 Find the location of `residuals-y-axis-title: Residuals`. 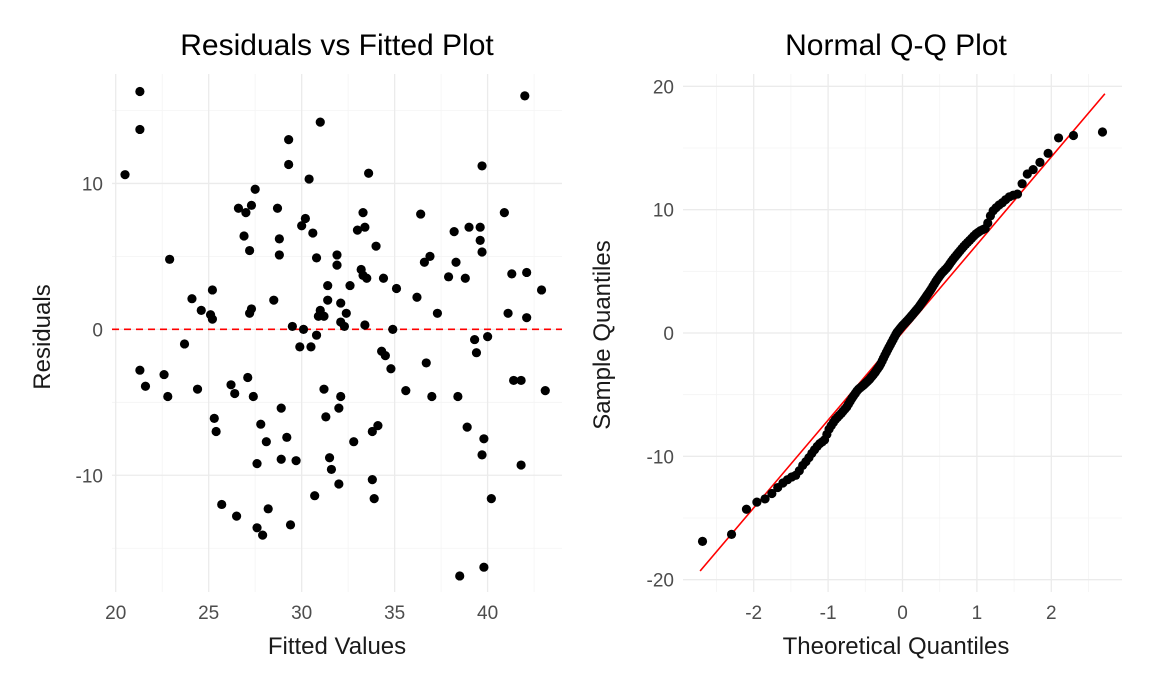

residuals-y-axis-title: Residuals is located at coordinates (42, 336).